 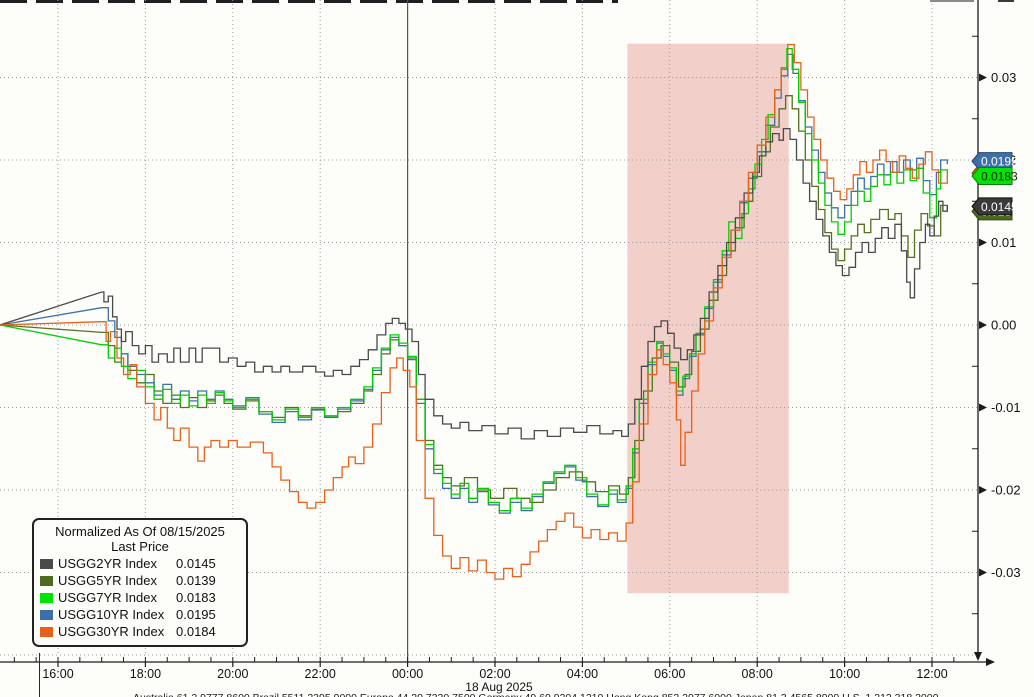 I want to click on x-tick-label: 04:00, so click(x=582, y=674).